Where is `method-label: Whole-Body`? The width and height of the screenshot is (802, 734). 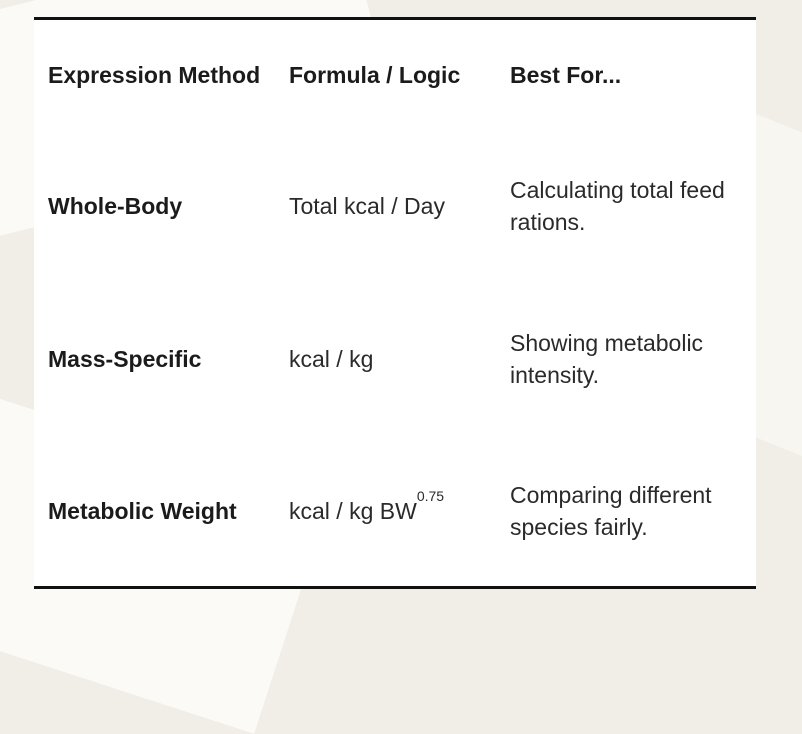 method-label: Whole-Body is located at coordinates (115, 206).